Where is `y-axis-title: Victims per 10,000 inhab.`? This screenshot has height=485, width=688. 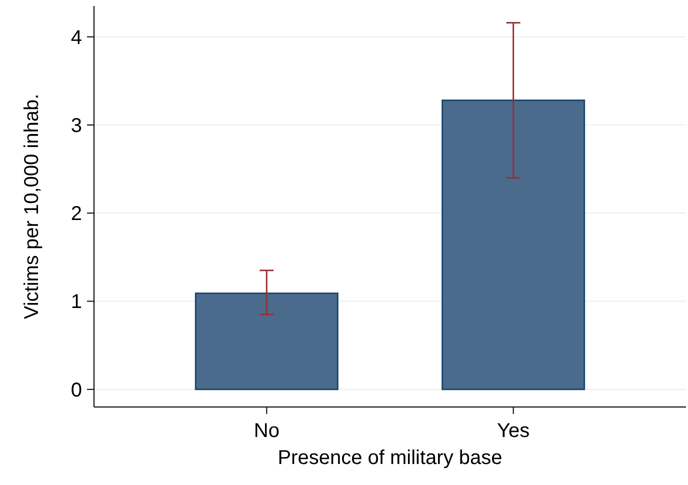
y-axis-title: Victims per 10,000 inhab. is located at coordinates (32, 207).